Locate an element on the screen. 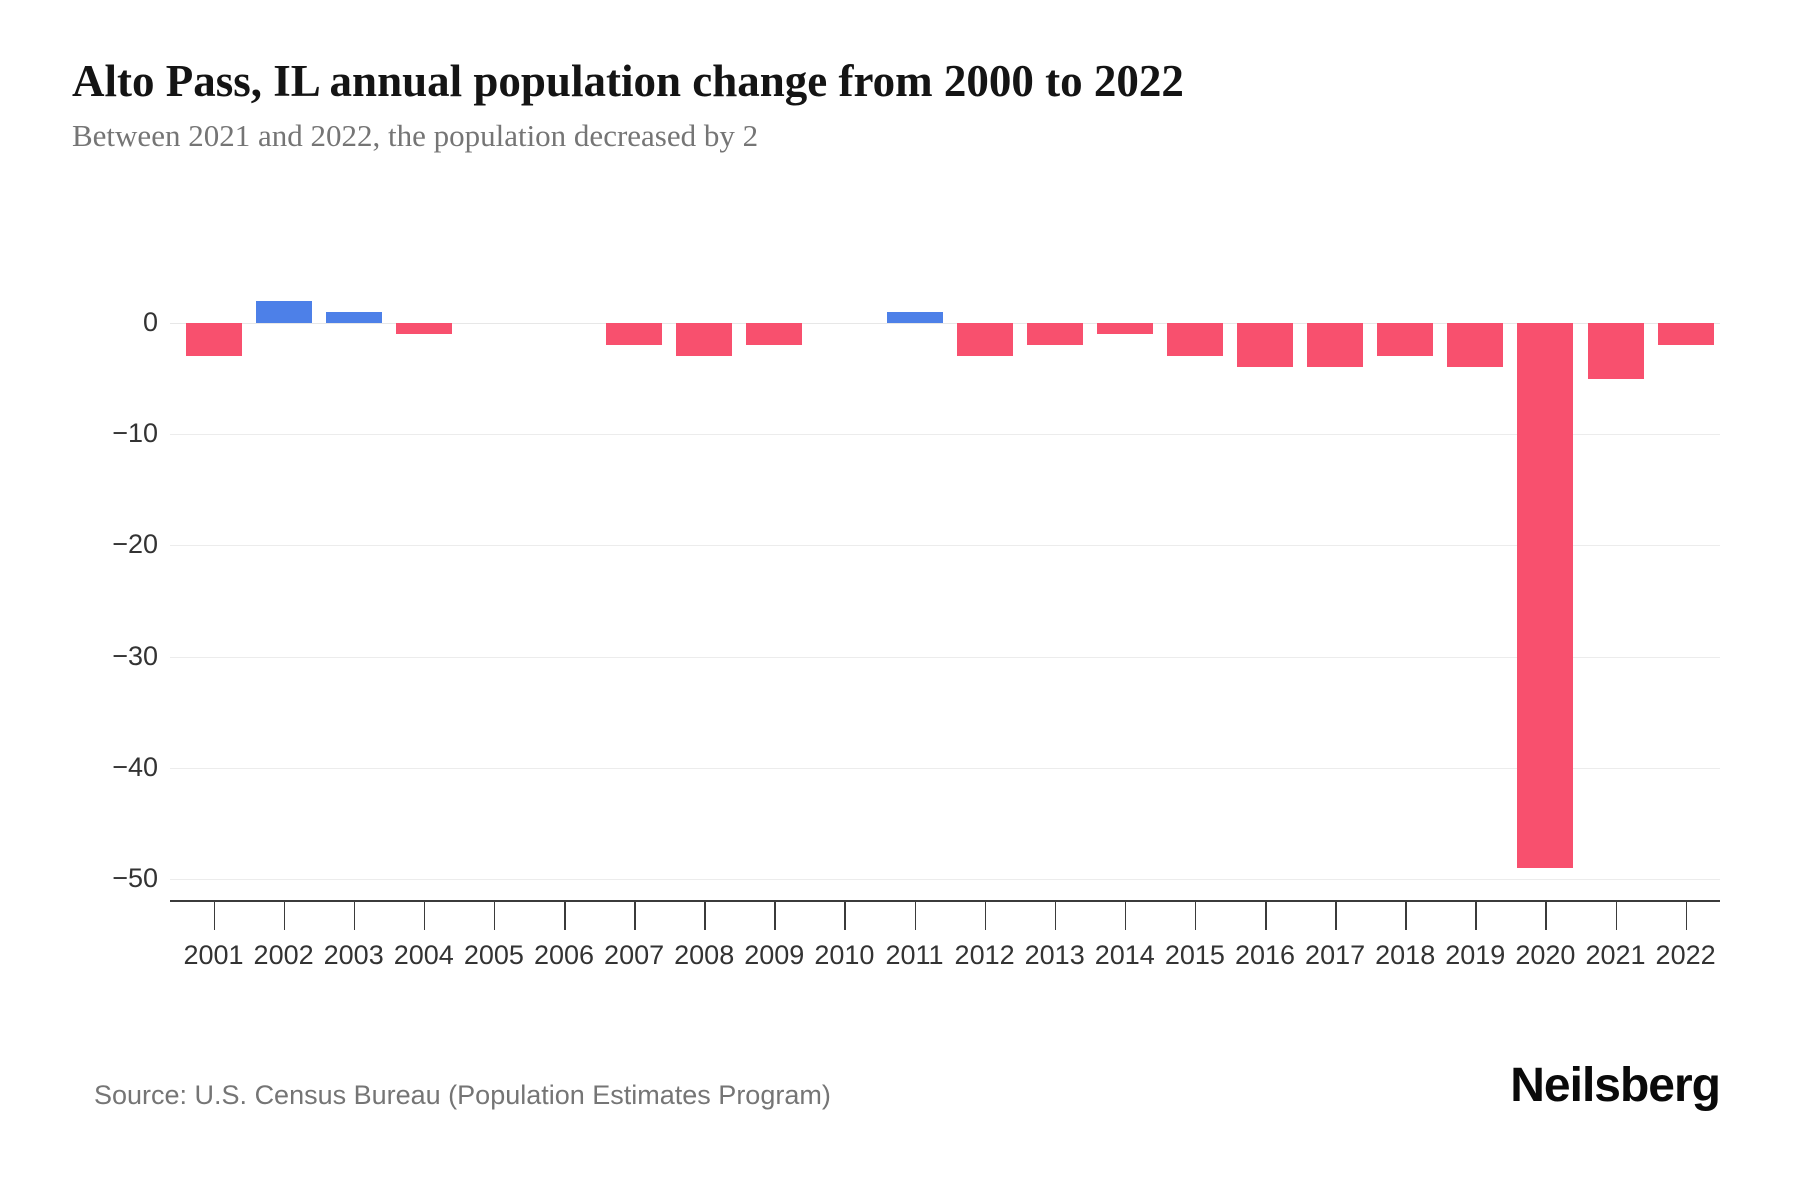 The image size is (1800, 1200). bar-2004 is located at coordinates (423, 329).